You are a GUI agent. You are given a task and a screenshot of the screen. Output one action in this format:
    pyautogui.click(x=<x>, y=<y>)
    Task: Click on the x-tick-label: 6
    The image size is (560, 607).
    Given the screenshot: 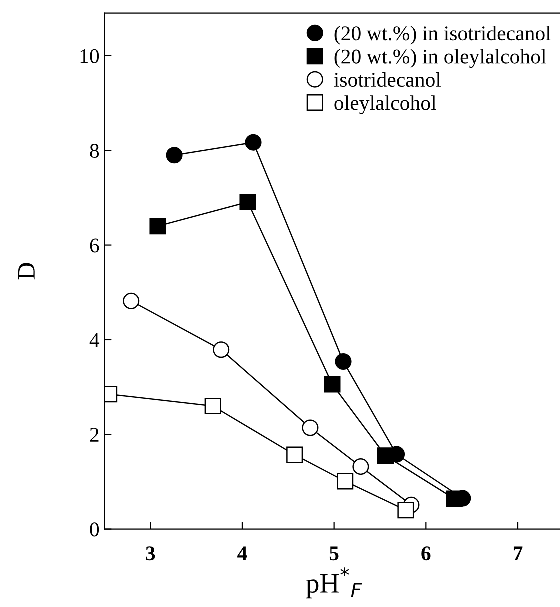 What is the action you would take?
    pyautogui.click(x=426, y=553)
    